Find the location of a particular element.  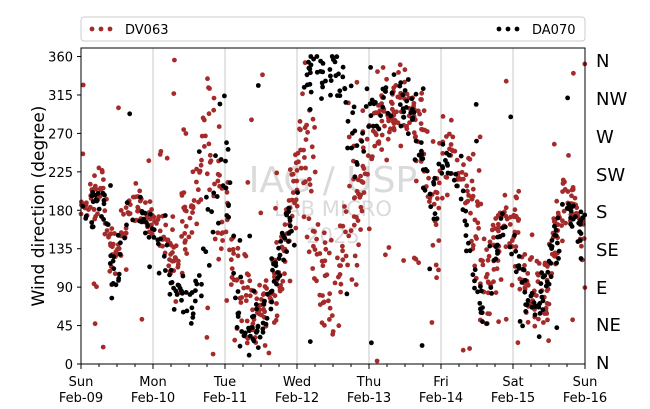

x-tick-weekday-2: Tue is located at coordinates (224, 382).